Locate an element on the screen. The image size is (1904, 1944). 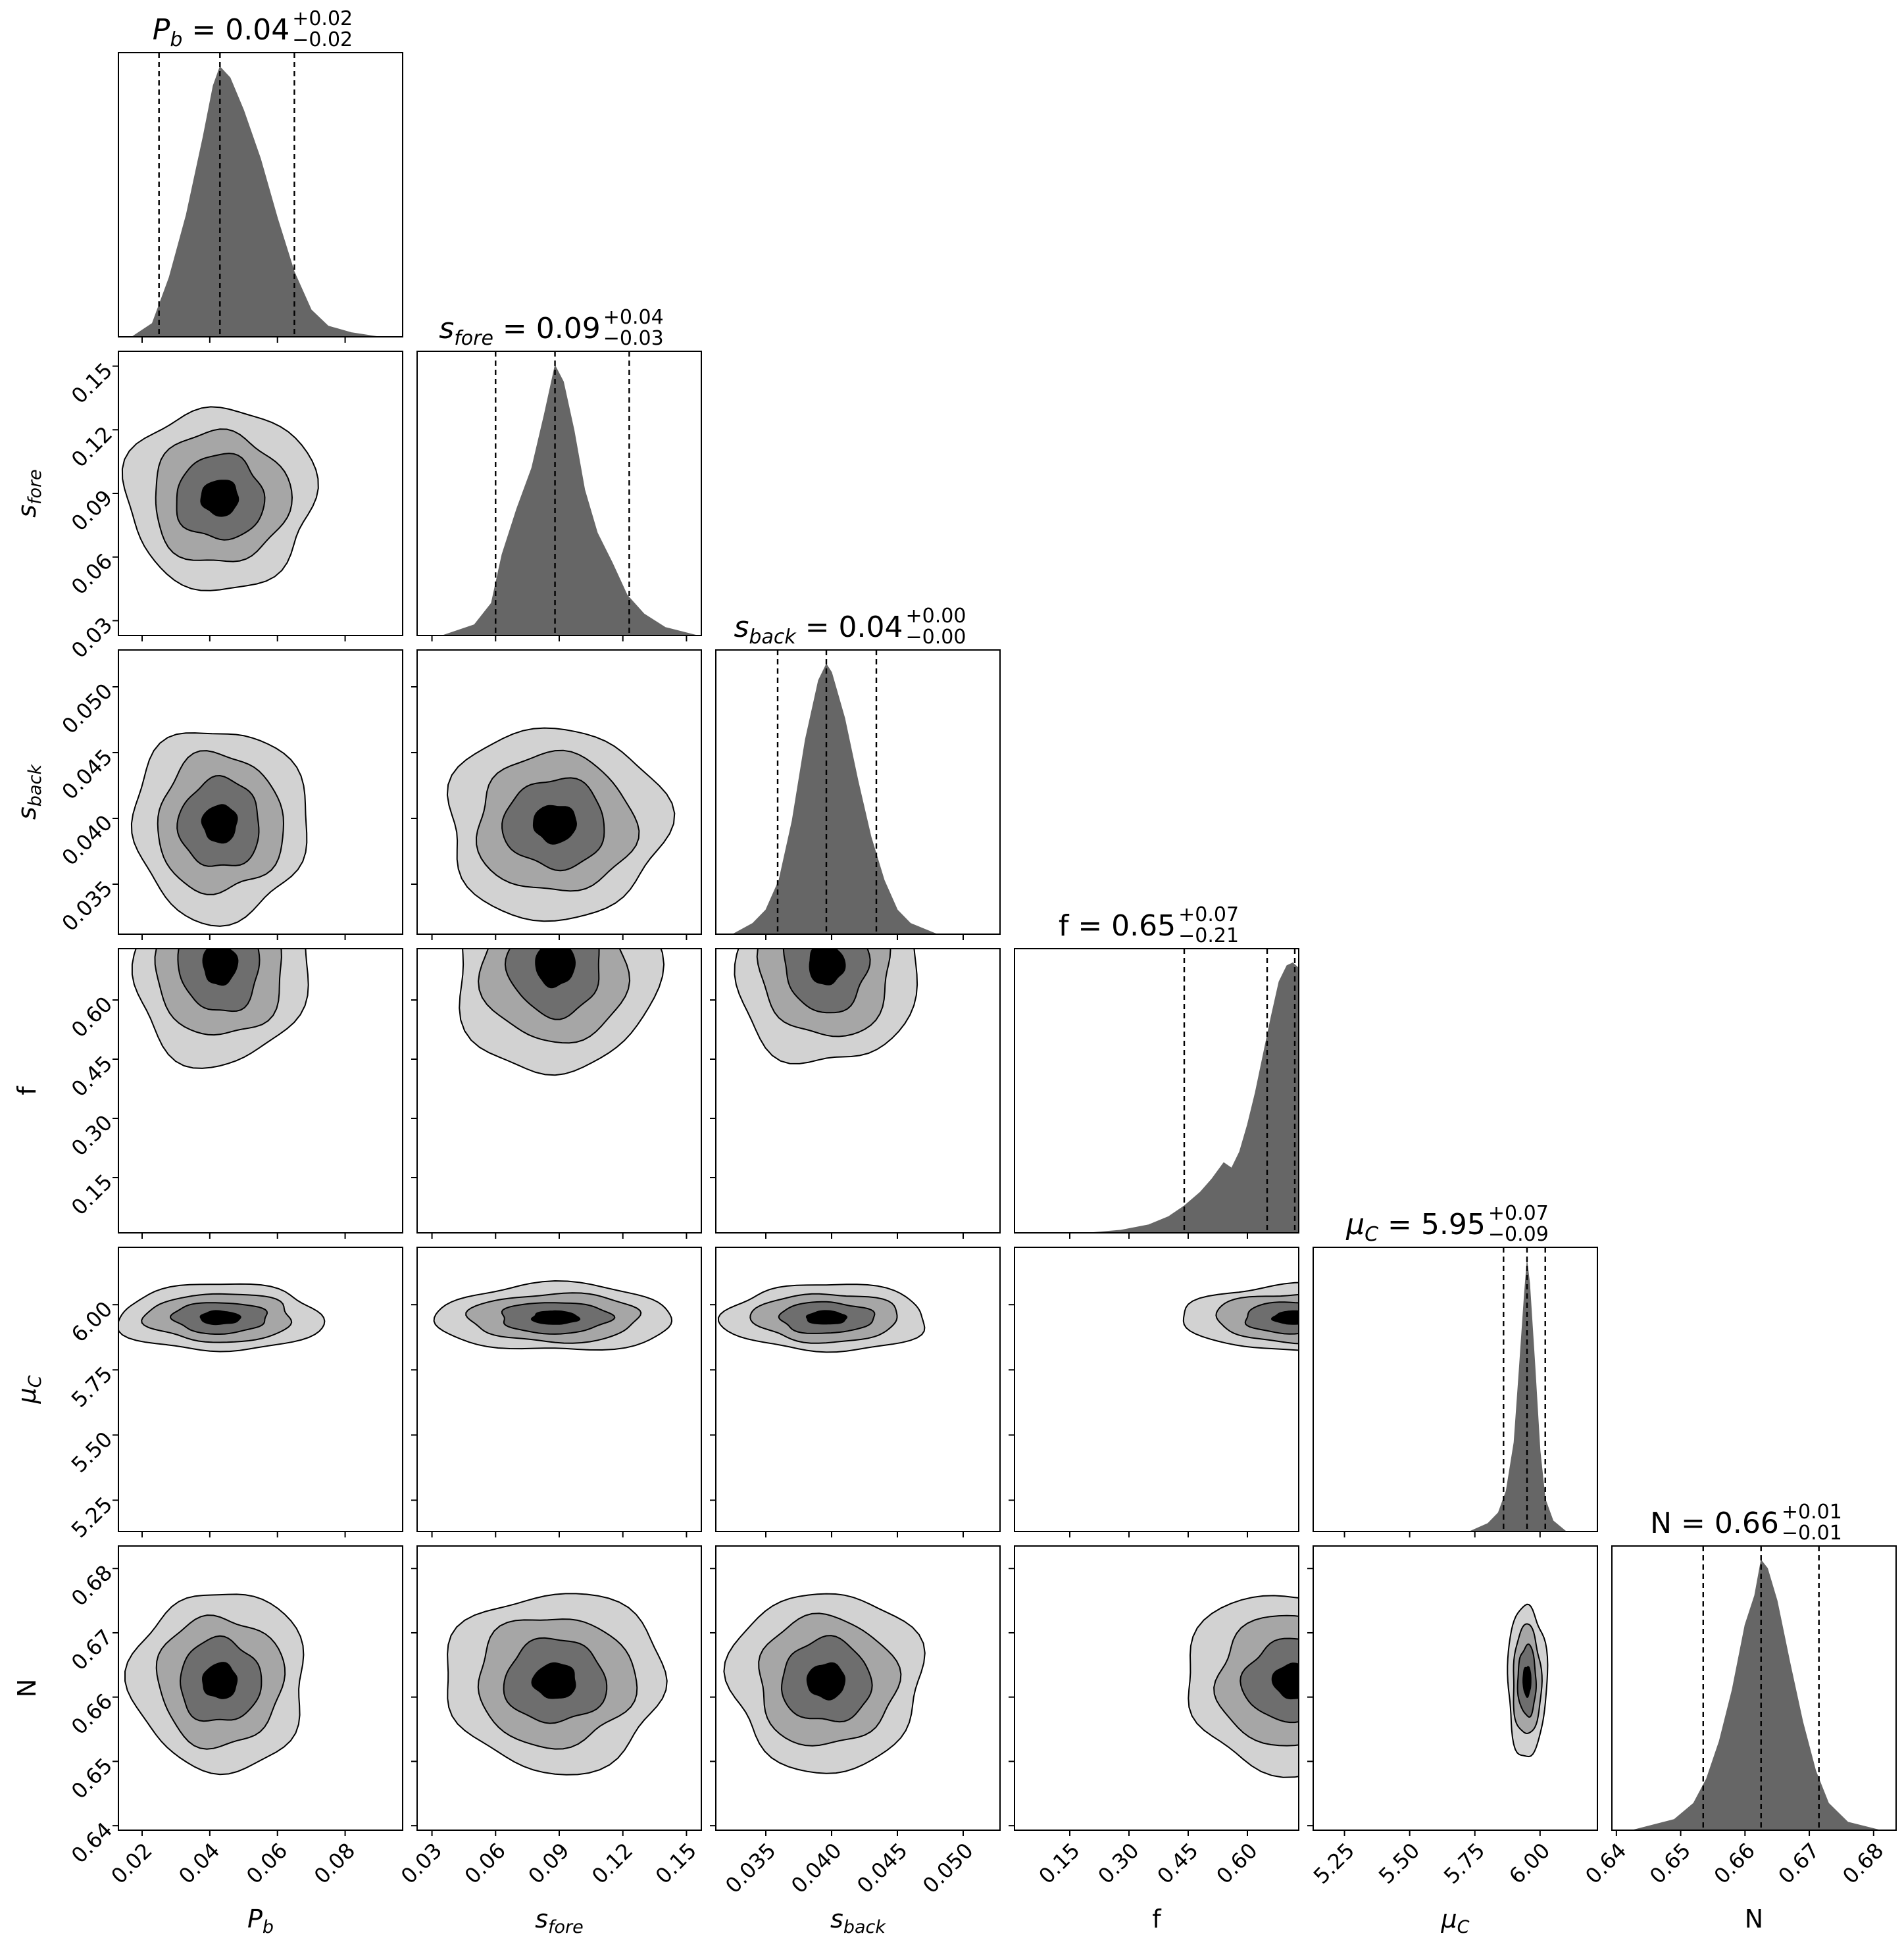
title-main-Pb: Pb = 0.04 is located at coordinates (221, 32).